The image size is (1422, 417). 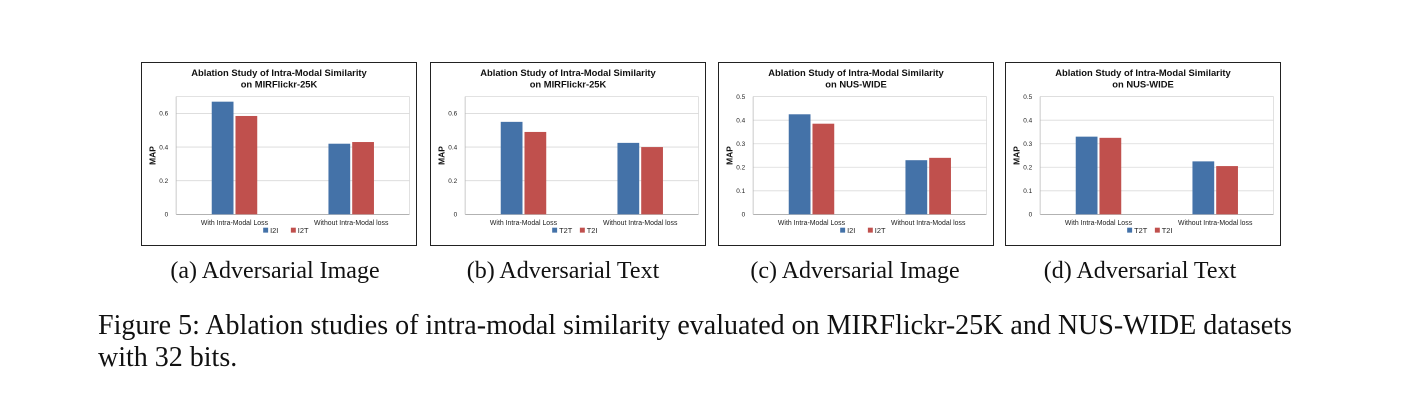 What do you see at coordinates (563, 271) in the screenshot?
I see `subcaption-b: (b) Adversarial Text` at bounding box center [563, 271].